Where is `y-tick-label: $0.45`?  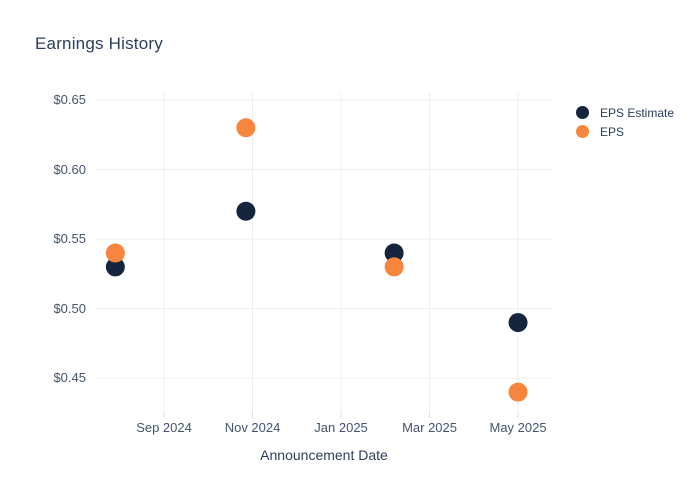 y-tick-label: $0.45 is located at coordinates (69, 378).